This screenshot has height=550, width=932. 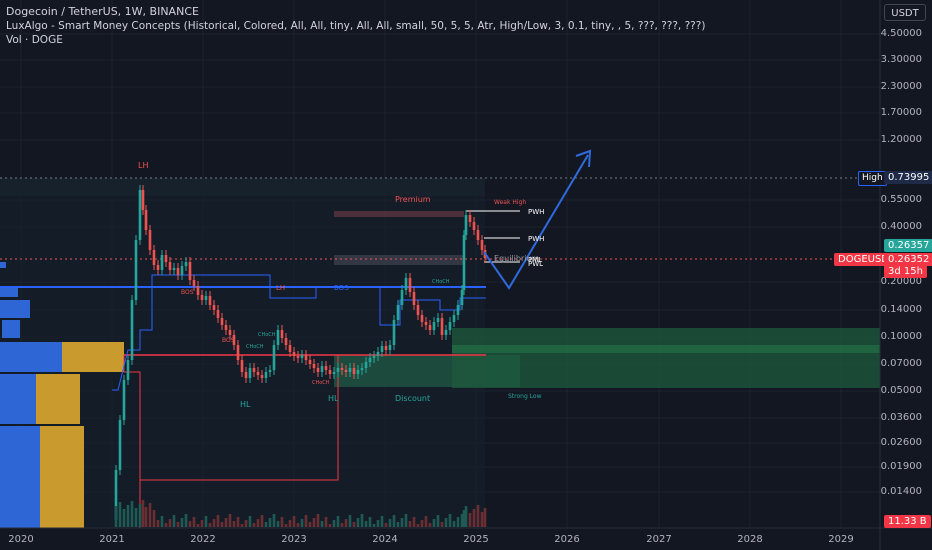 What do you see at coordinates (908, 177) in the screenshot?
I see `high-tag-value: 0.73995` at bounding box center [908, 177].